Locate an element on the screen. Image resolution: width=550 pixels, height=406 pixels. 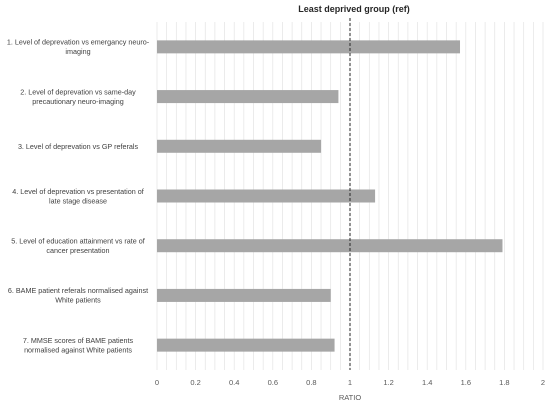
x-tick-label: 1 is located at coordinates (350, 382).